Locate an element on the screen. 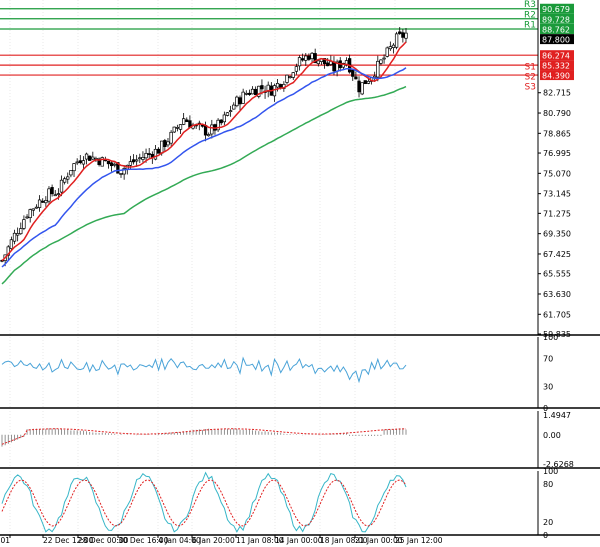  price-tick-label: 78.865 is located at coordinates (557, 133).